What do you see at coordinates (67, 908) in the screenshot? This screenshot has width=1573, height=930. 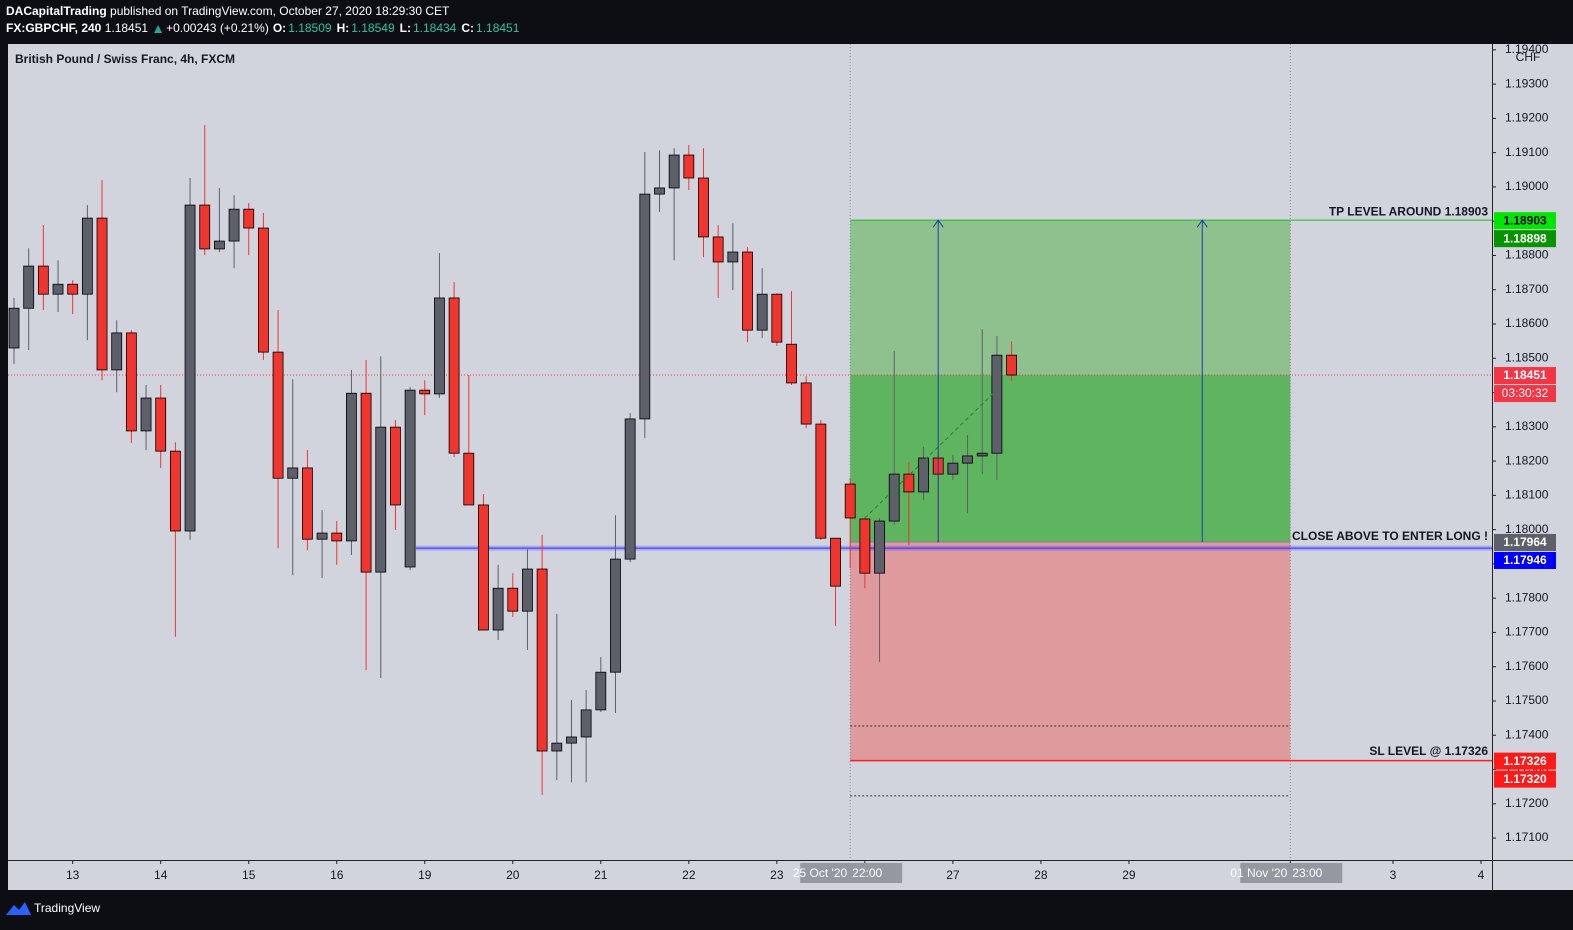 I see `footer-brand: TradingView` at bounding box center [67, 908].